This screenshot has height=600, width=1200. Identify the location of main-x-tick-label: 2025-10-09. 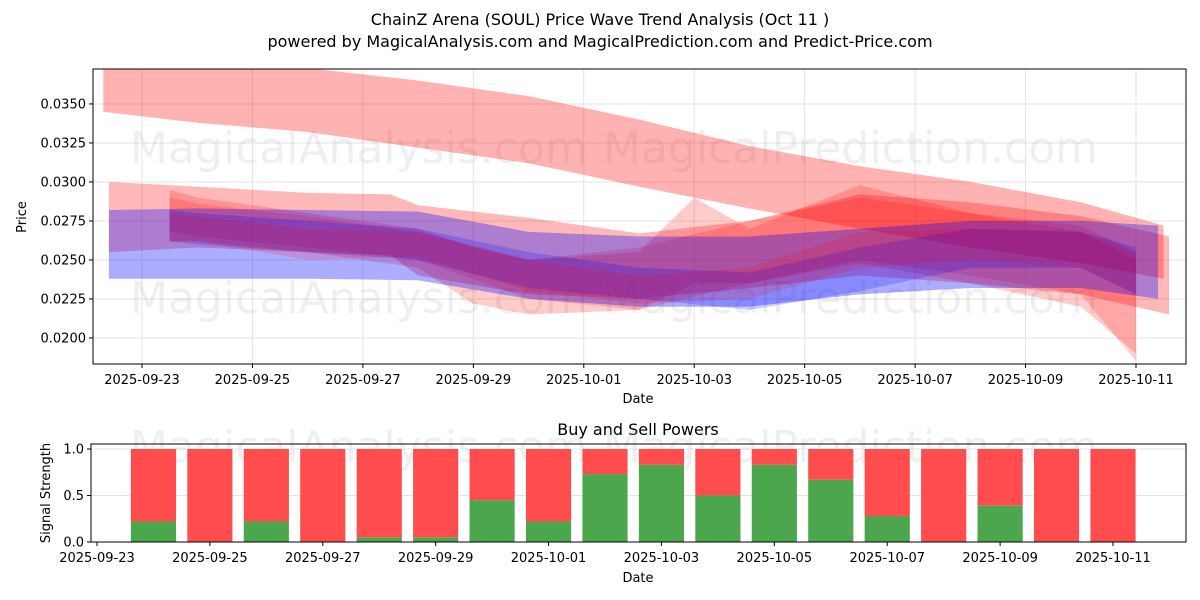
(1026, 380).